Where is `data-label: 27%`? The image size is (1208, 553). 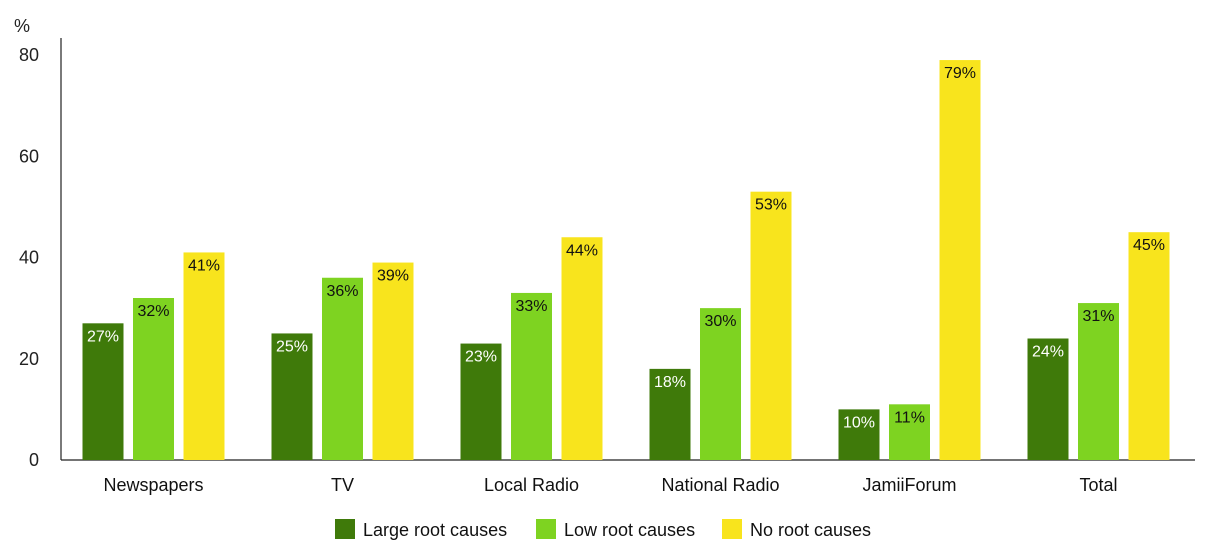 data-label: 27% is located at coordinates (103, 336).